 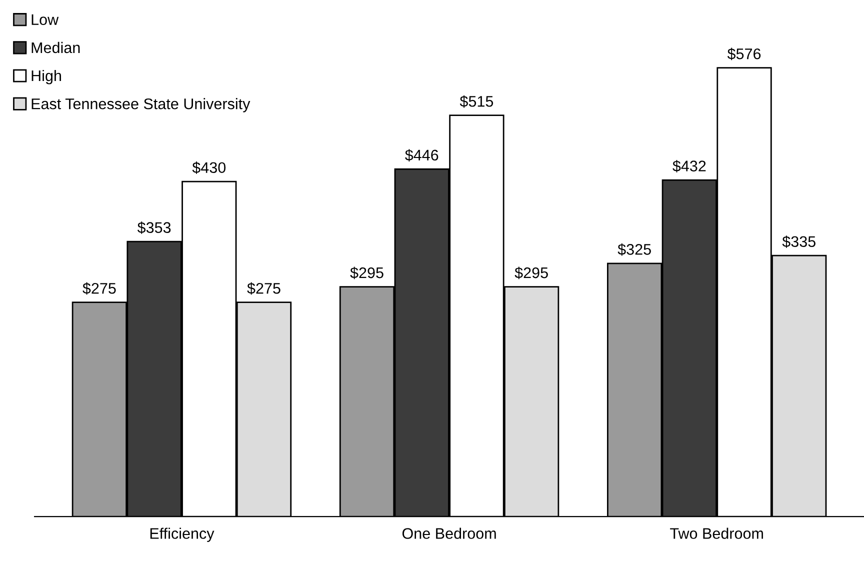 I want to click on legend-label: Median, so click(x=56, y=48).